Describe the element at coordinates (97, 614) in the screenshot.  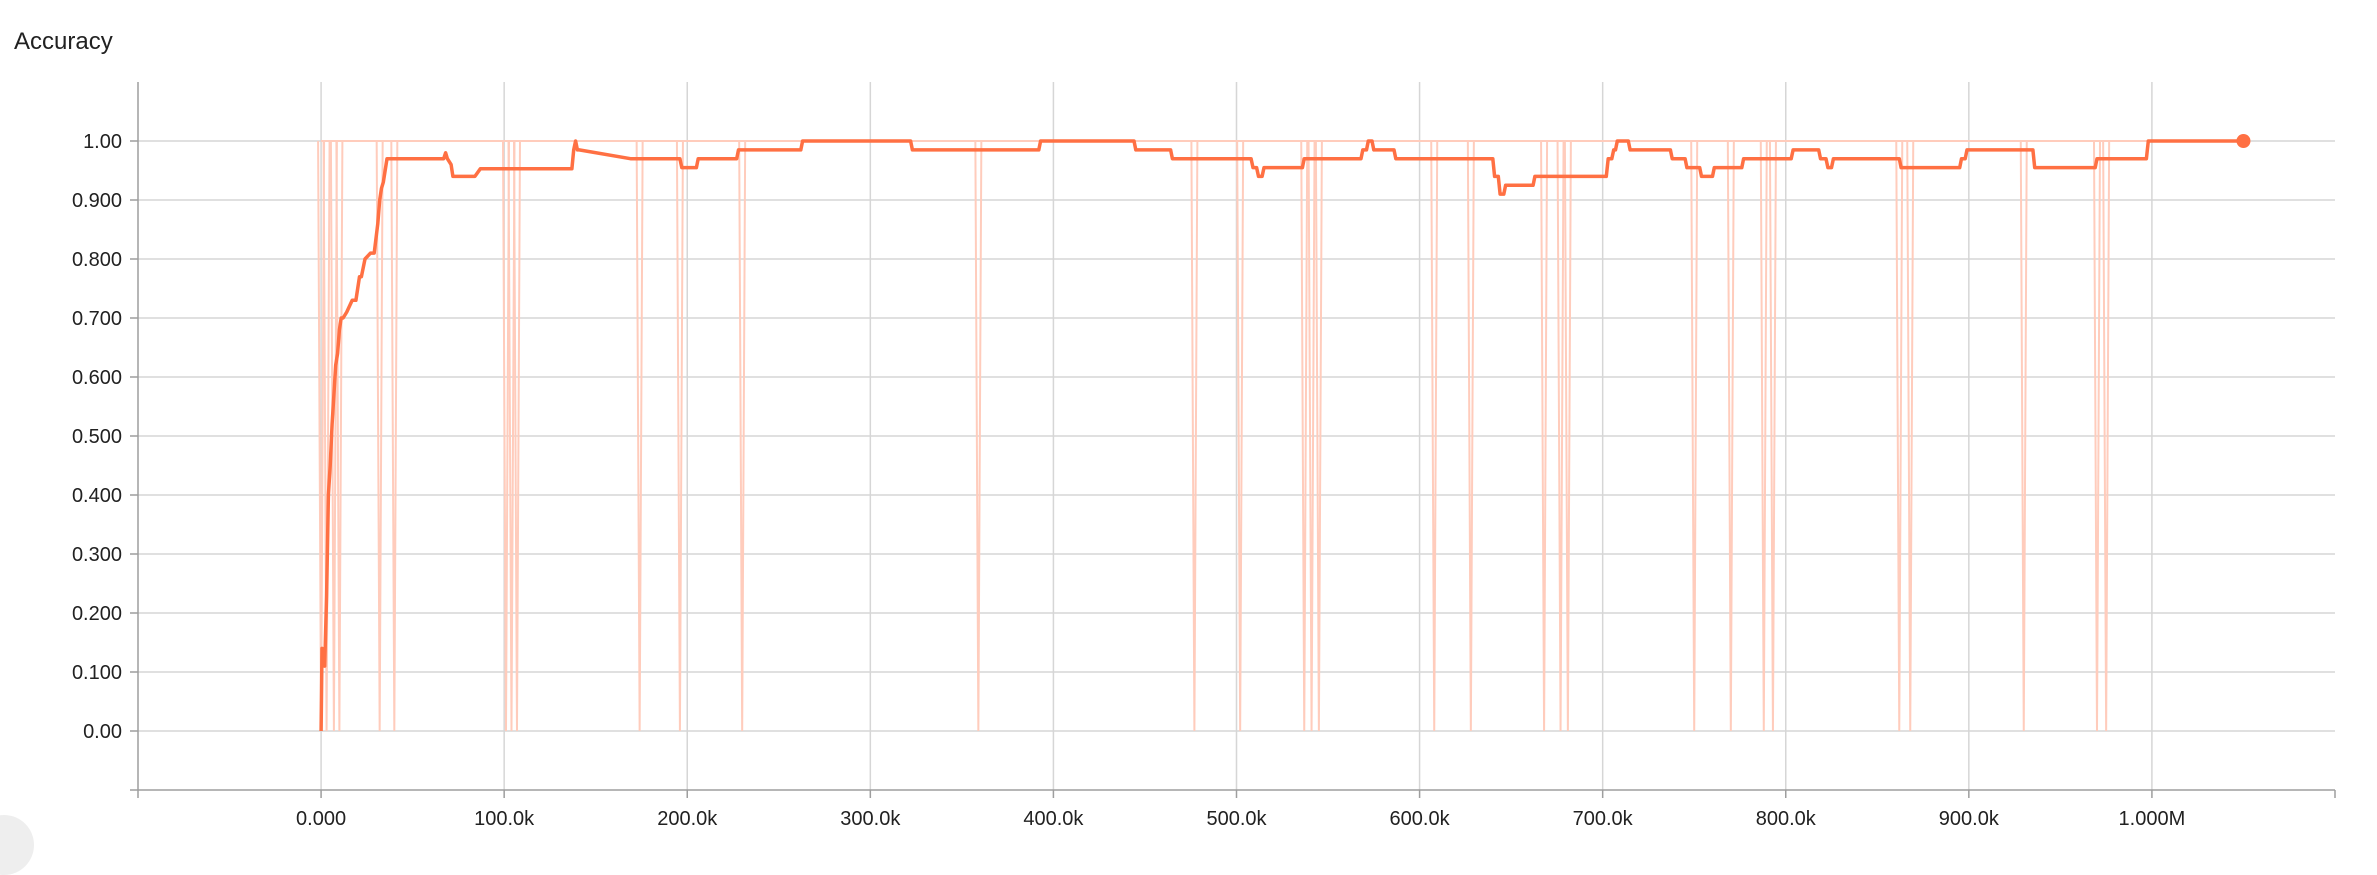
I see `y-tick-label: 0.200` at that location.